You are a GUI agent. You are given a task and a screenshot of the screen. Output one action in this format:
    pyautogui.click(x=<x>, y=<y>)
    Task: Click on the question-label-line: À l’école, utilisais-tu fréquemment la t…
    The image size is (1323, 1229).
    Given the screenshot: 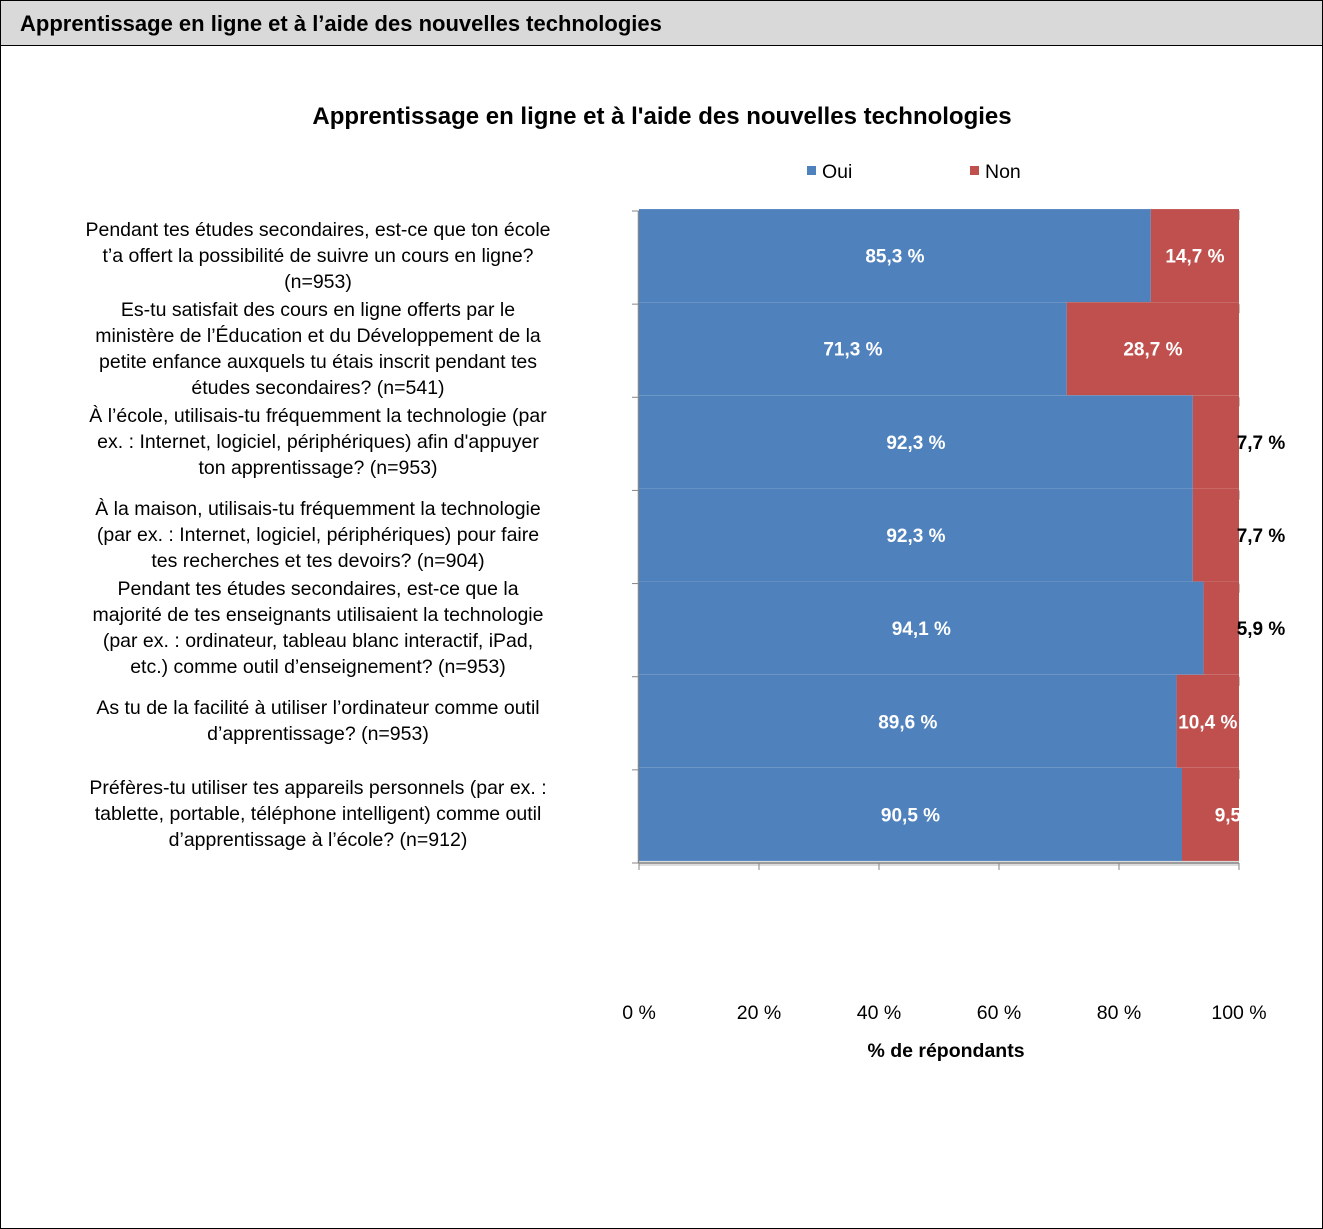 What is the action you would take?
    pyautogui.click(x=318, y=415)
    